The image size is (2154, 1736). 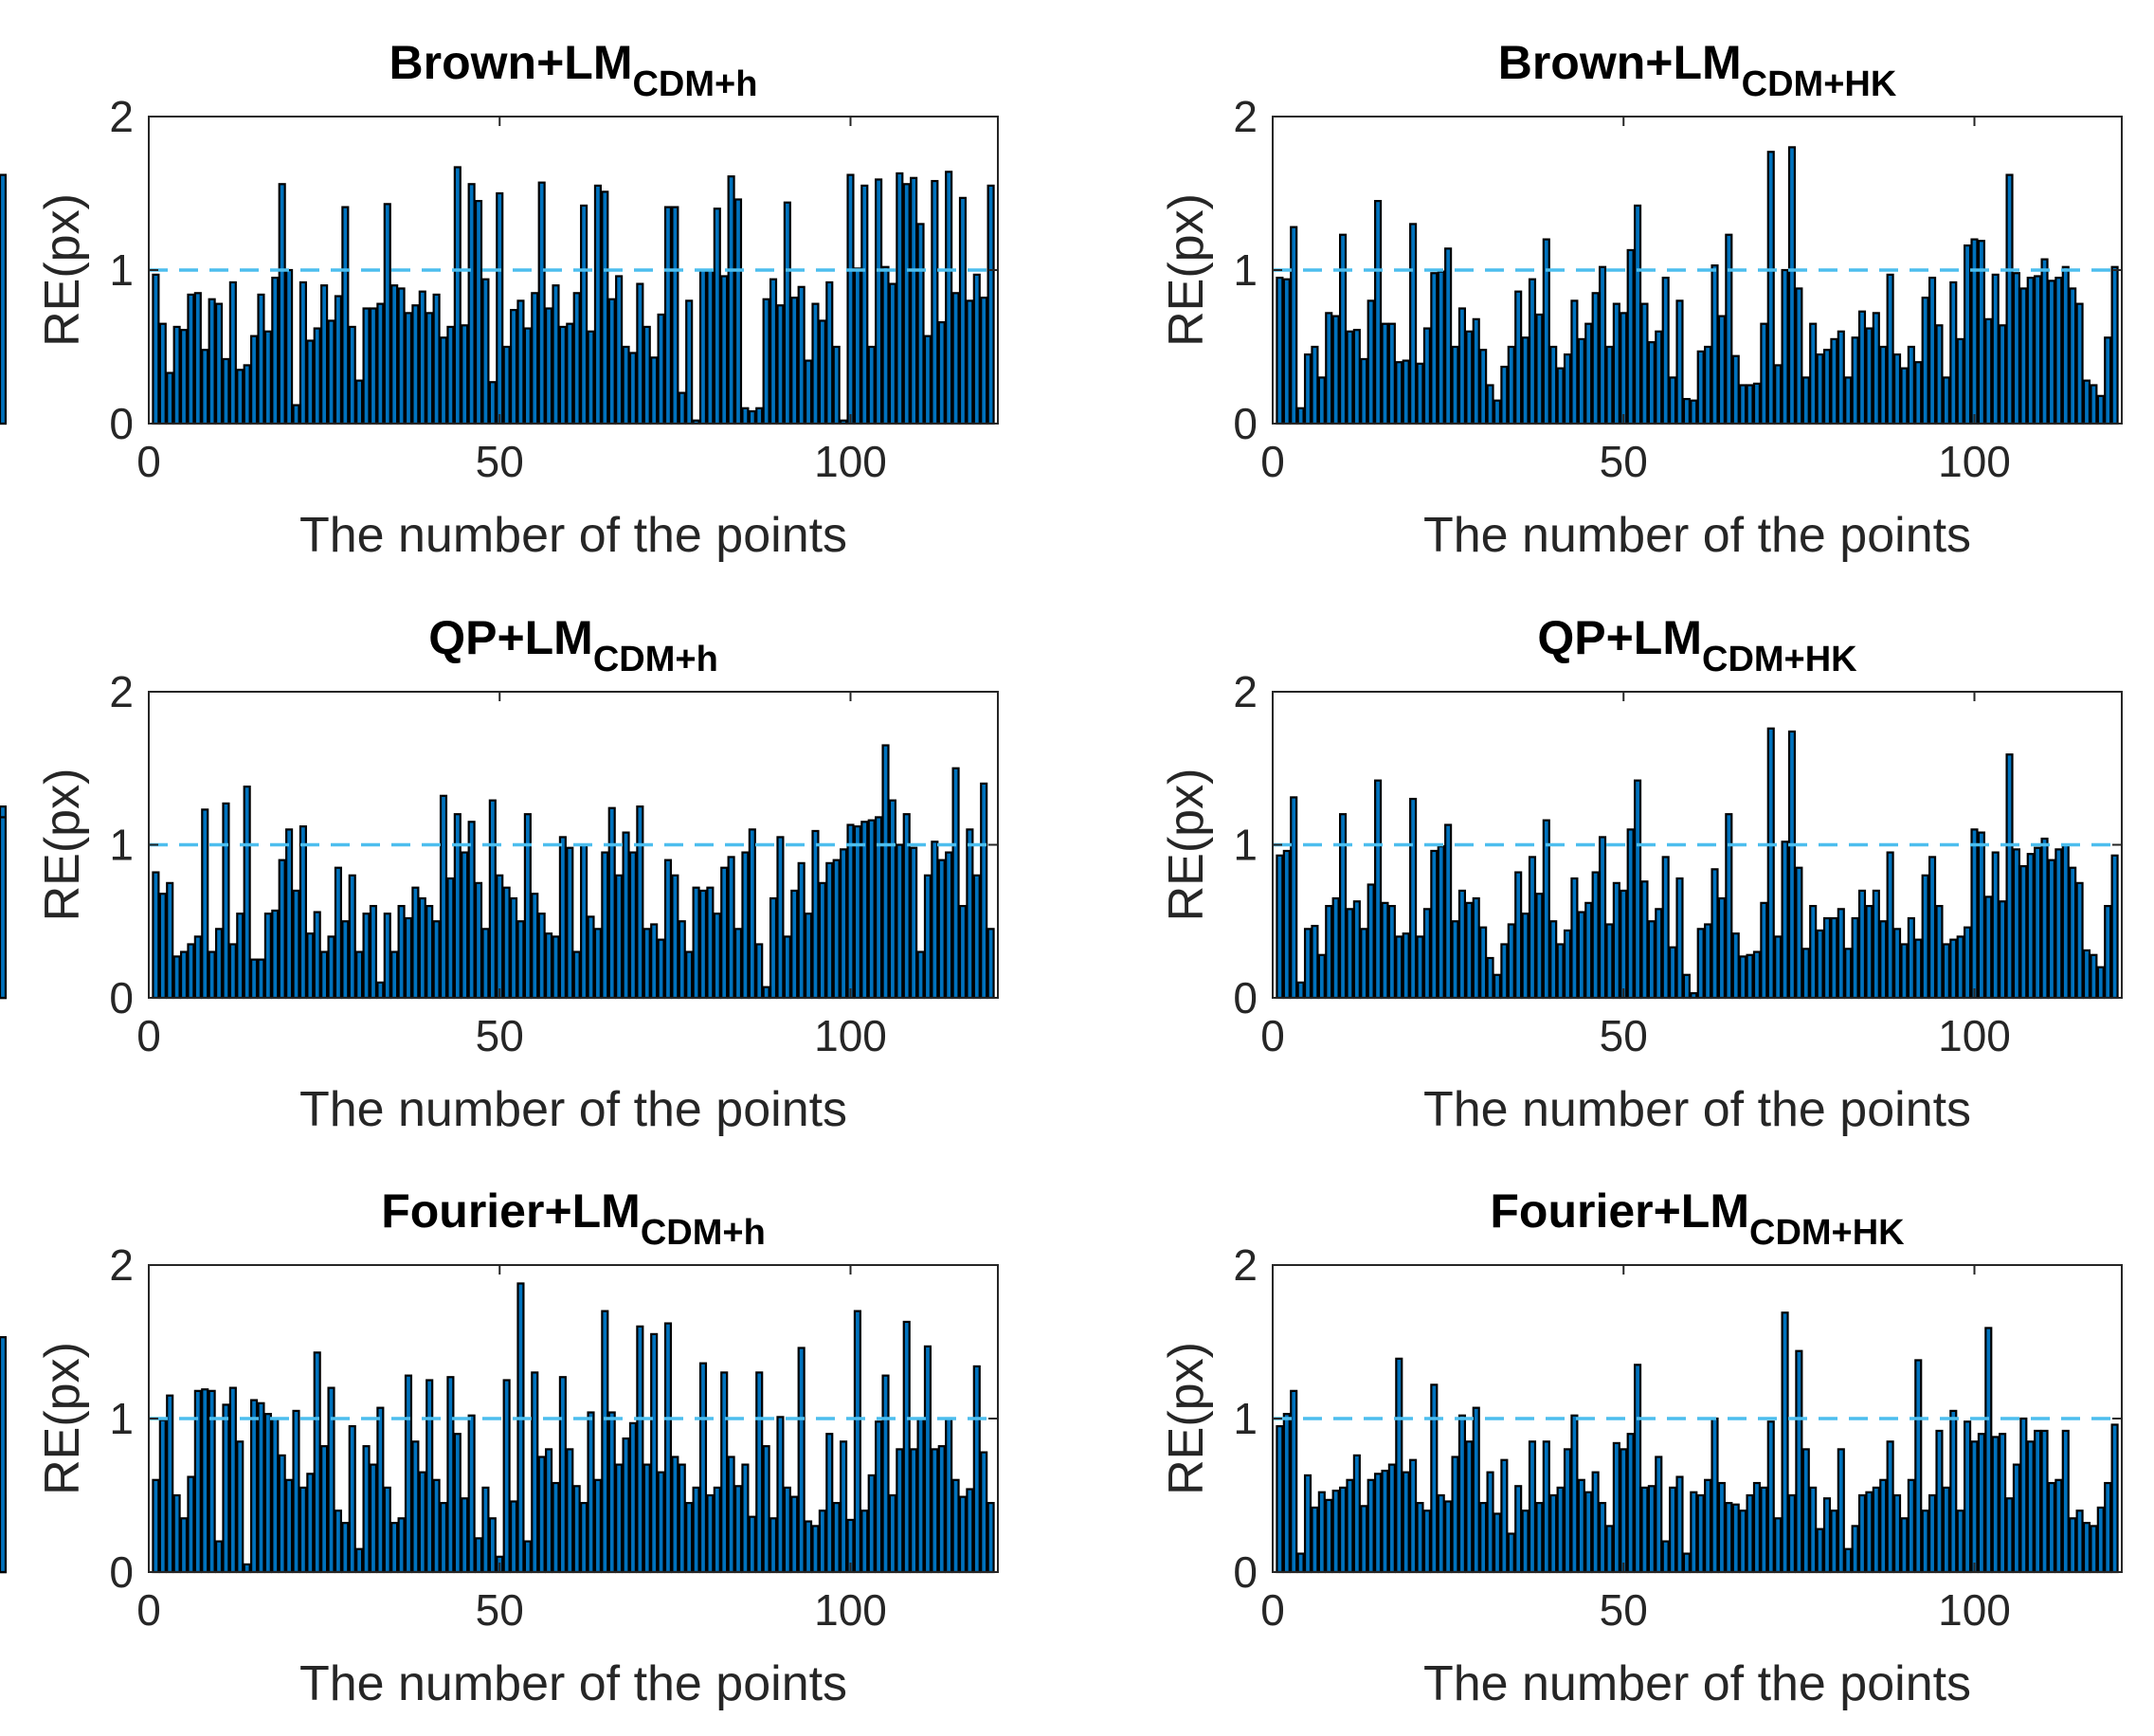 I want to click on y-tick-label: 0, so click(x=121, y=423).